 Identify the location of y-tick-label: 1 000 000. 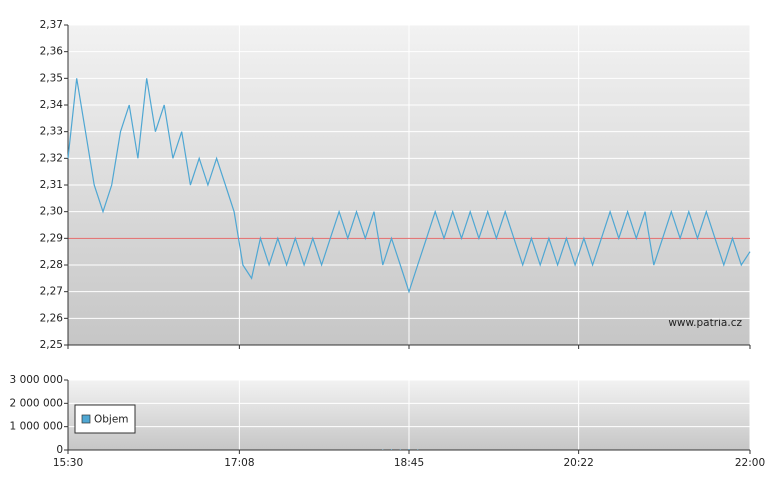
(36, 427).